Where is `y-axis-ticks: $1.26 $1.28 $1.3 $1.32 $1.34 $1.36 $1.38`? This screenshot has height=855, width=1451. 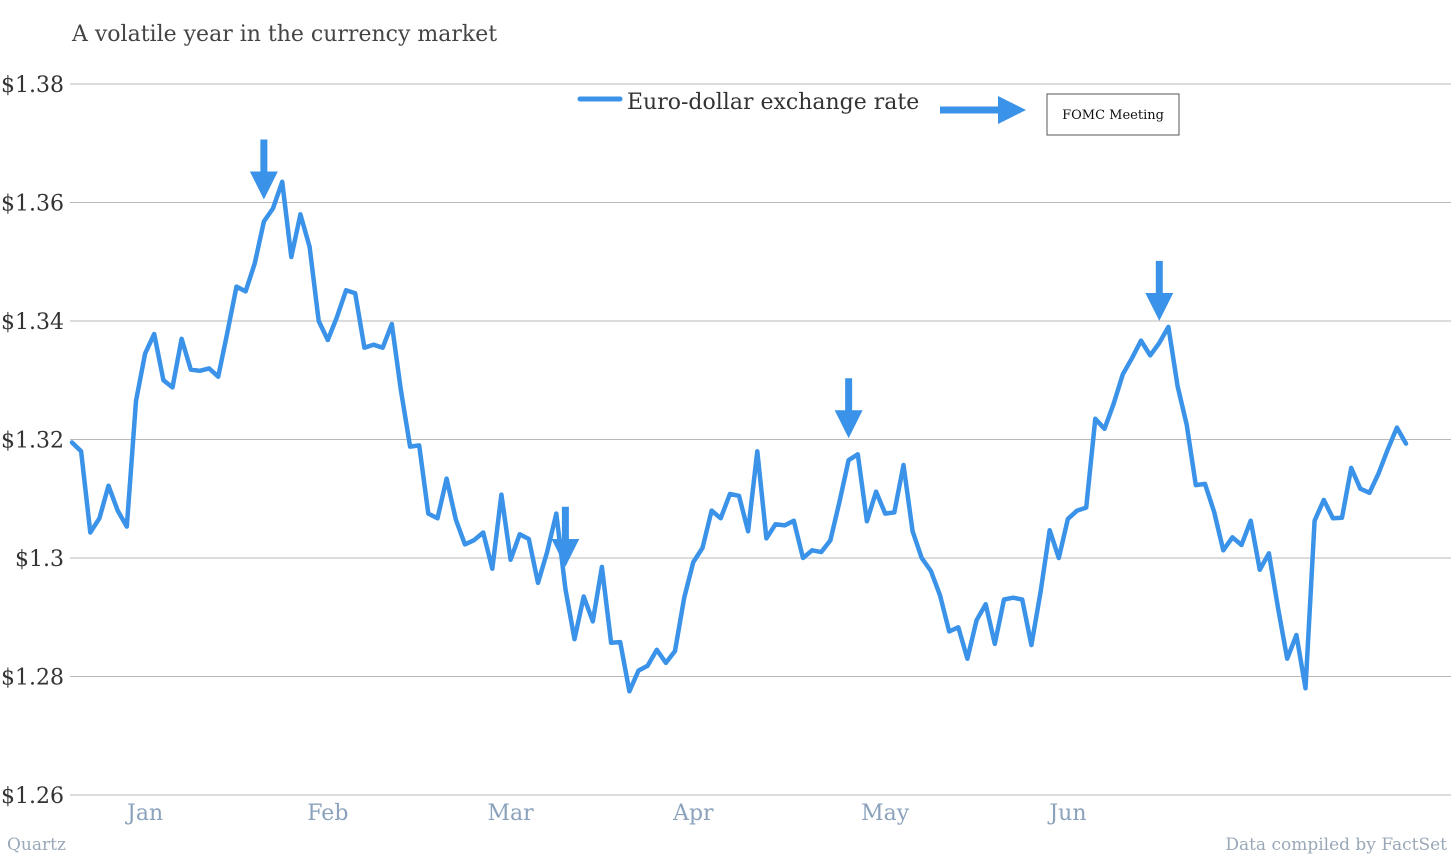
y-axis-ticks: $1.26 $1.28 $1.3 $1.32 $1.34 $1.36 $1.38 is located at coordinates (32, 441).